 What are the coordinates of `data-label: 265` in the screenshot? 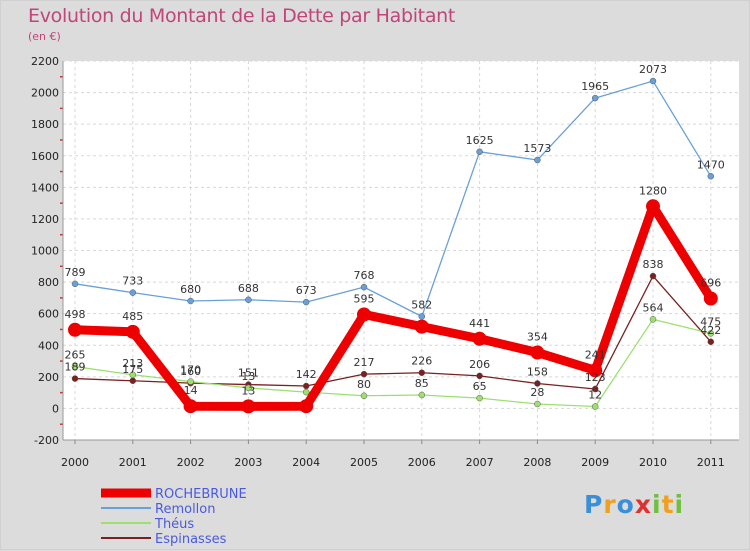 It's located at (75, 355).